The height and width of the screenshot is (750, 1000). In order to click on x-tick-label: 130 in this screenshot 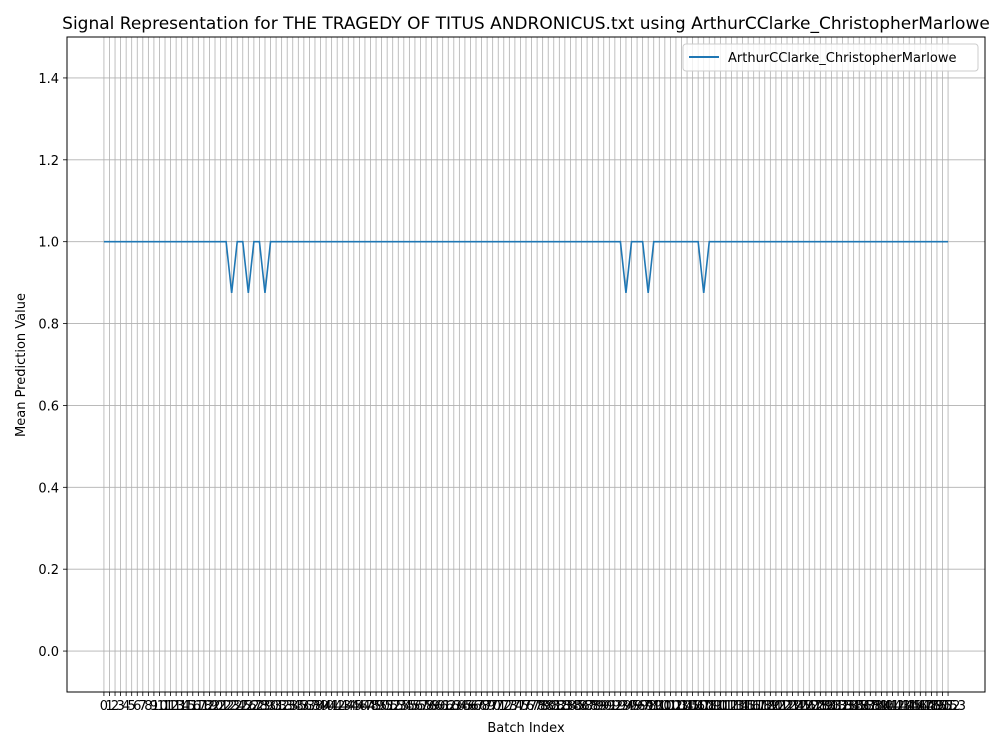, I will do `click(825, 706)`.